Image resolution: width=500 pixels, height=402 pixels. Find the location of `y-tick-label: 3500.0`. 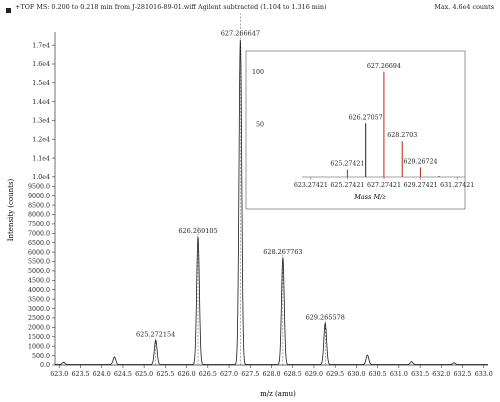

y-tick-label: 3500.0 is located at coordinates (39, 299).